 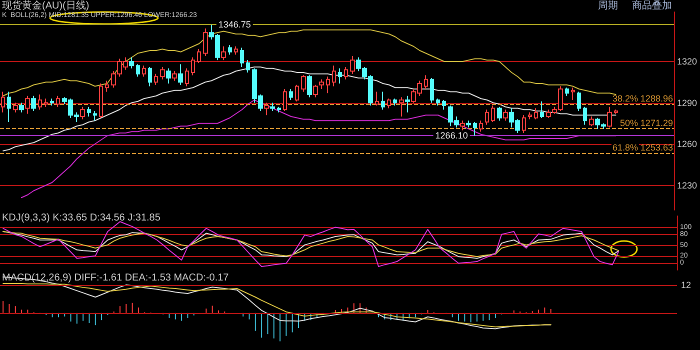 I want to click on y-tick-label: 1260, so click(x=687, y=144).